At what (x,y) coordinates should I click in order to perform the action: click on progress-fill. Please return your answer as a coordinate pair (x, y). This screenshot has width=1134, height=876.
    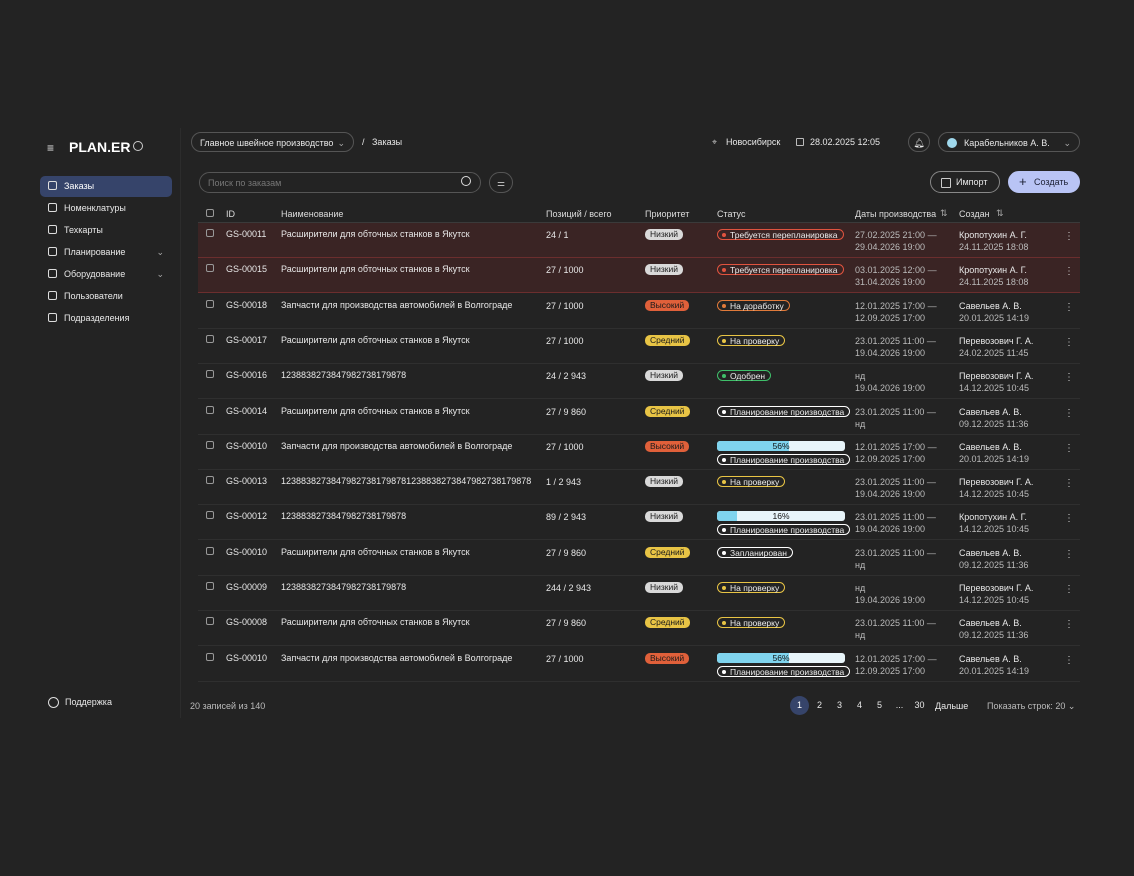
    Looking at the image, I should click on (753, 445).